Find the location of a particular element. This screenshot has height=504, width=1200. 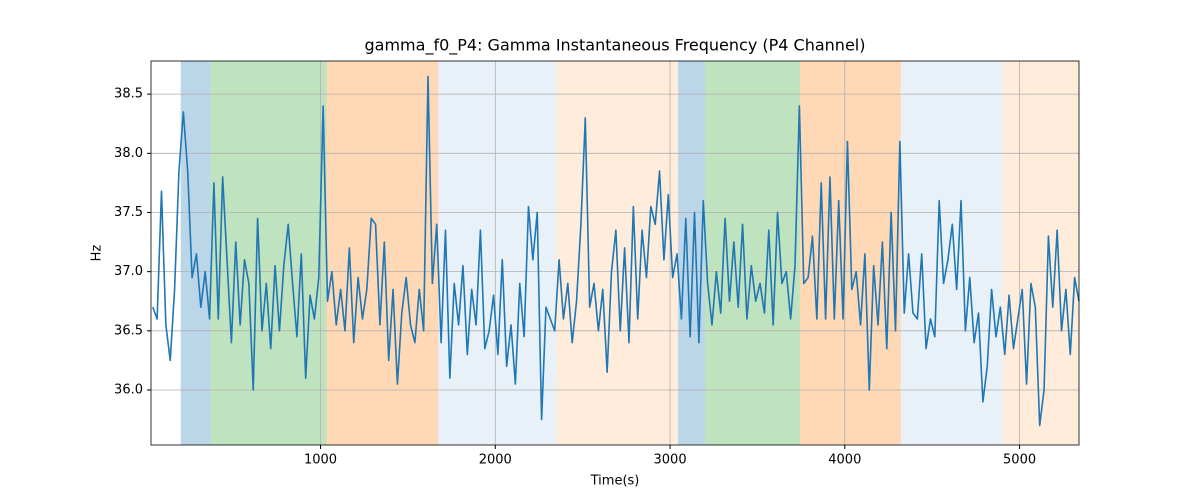

x-tick-label: 5000 is located at coordinates (1019, 460).